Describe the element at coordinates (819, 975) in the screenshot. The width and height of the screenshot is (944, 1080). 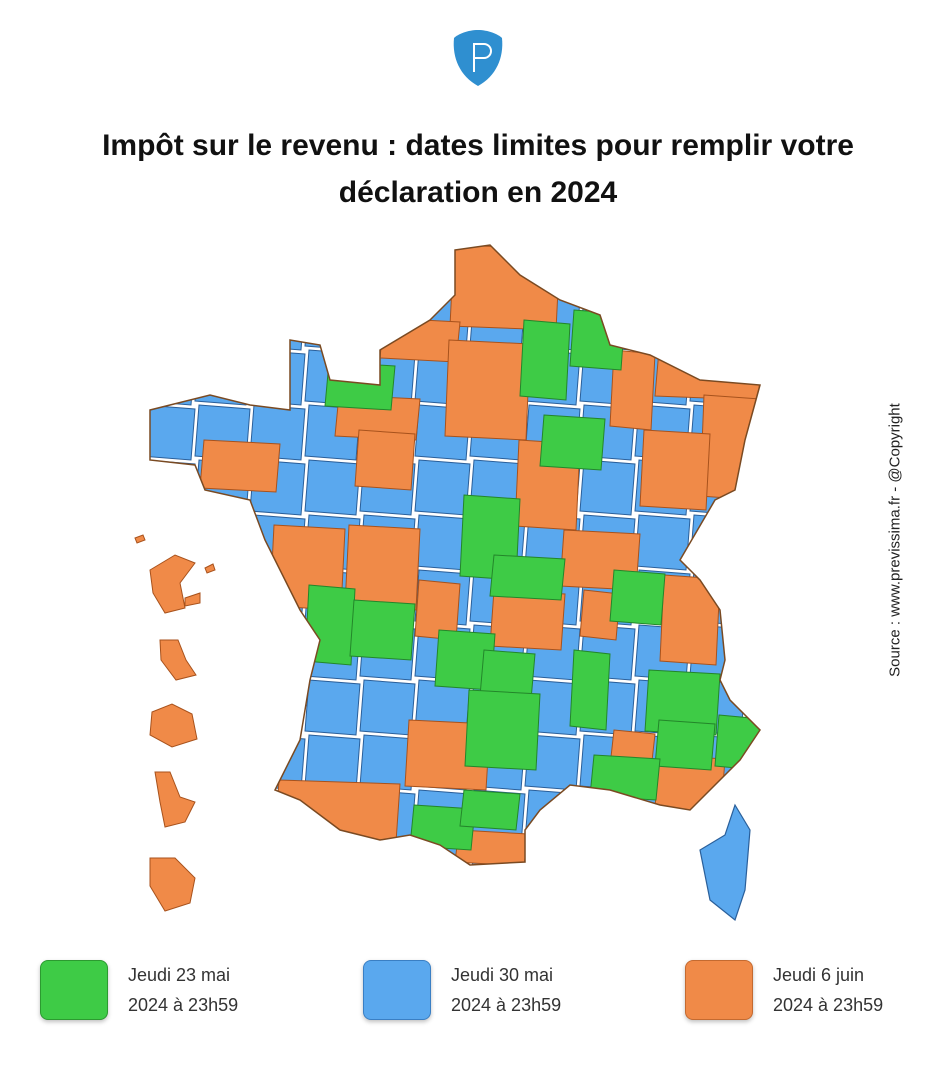
I see `legend-label: Jeudi 6 juin` at that location.